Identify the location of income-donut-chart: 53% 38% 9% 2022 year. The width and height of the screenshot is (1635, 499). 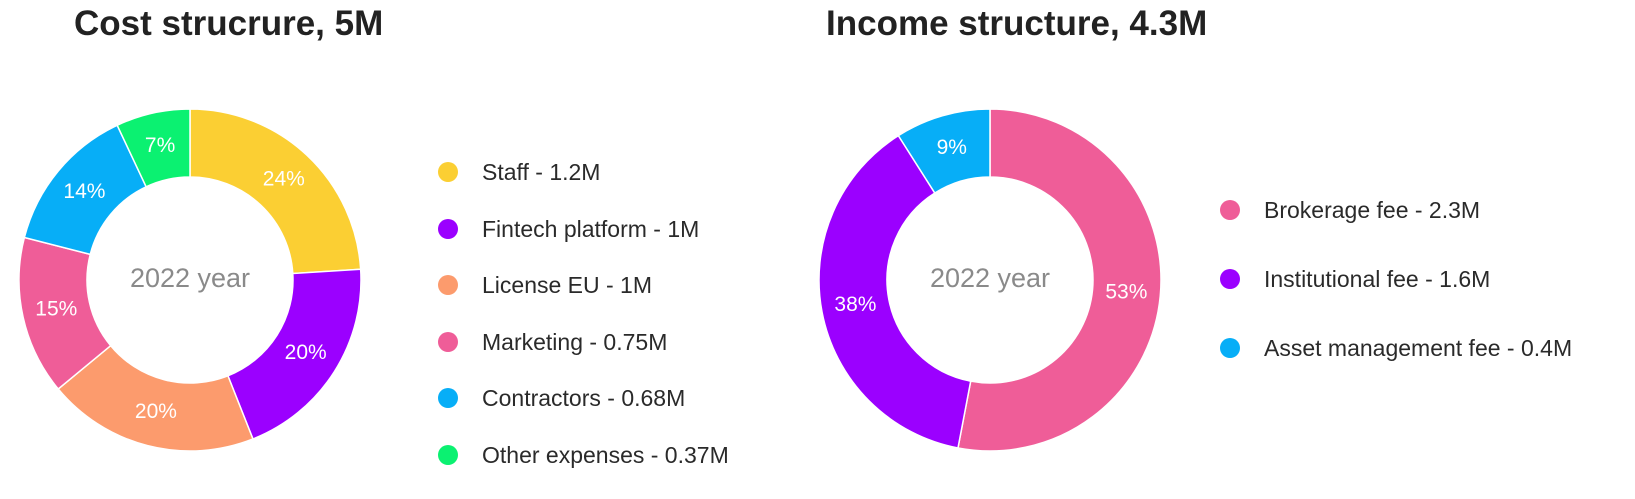
(990, 280).